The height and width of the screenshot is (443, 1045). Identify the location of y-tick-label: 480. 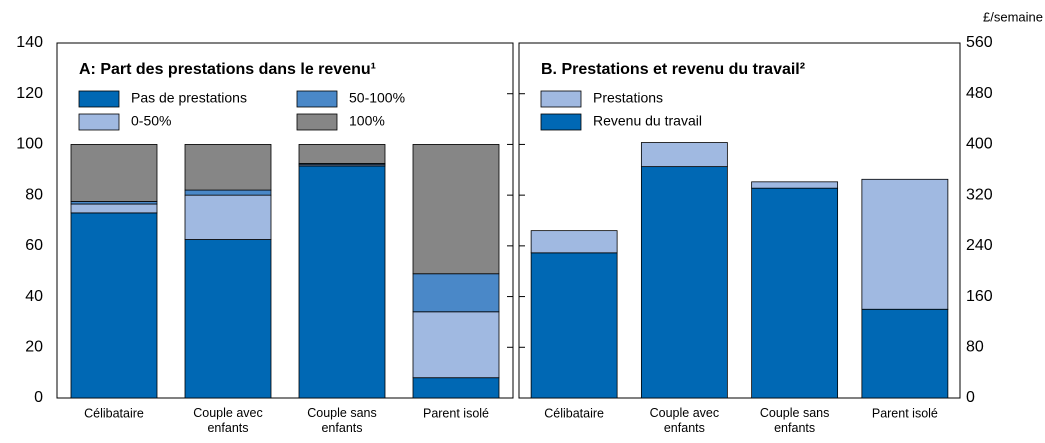
(979, 93).